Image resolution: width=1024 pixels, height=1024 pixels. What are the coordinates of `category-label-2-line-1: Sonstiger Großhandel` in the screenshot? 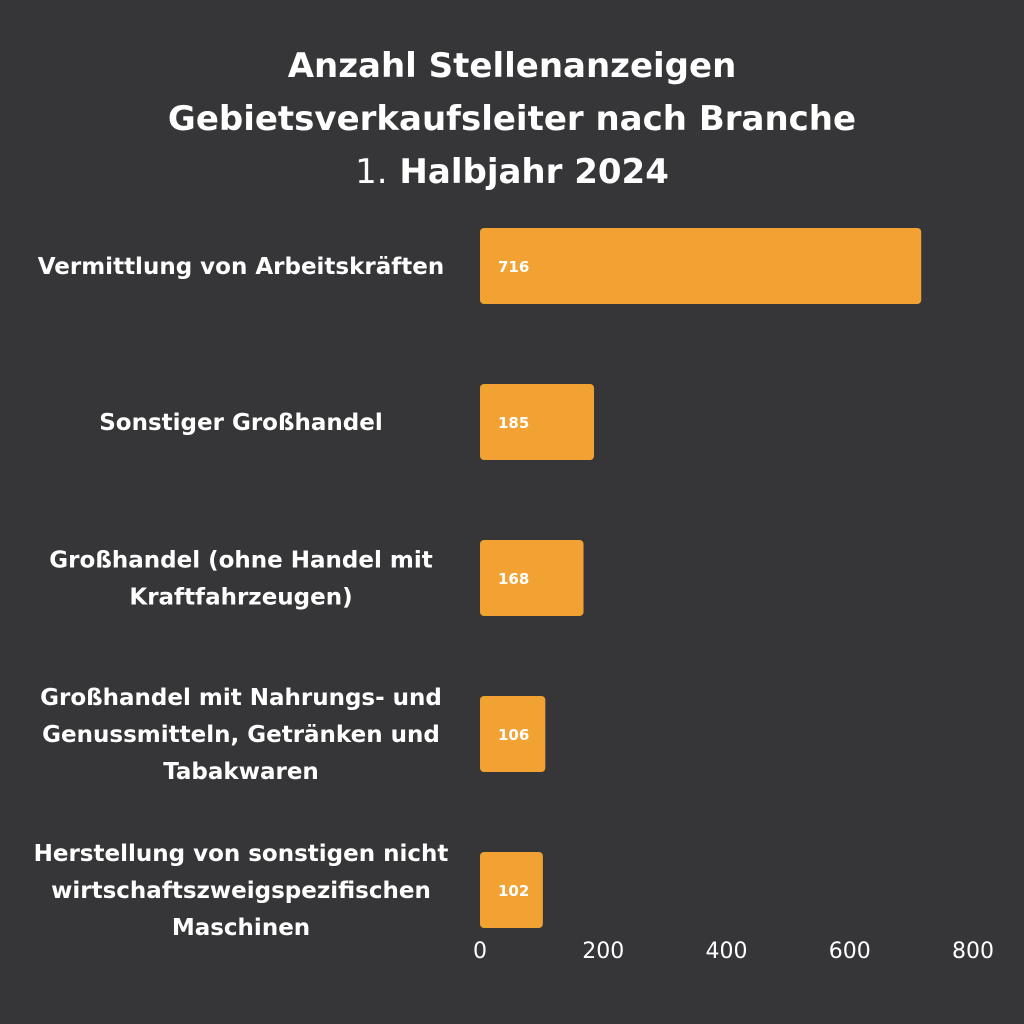 It's located at (241, 423).